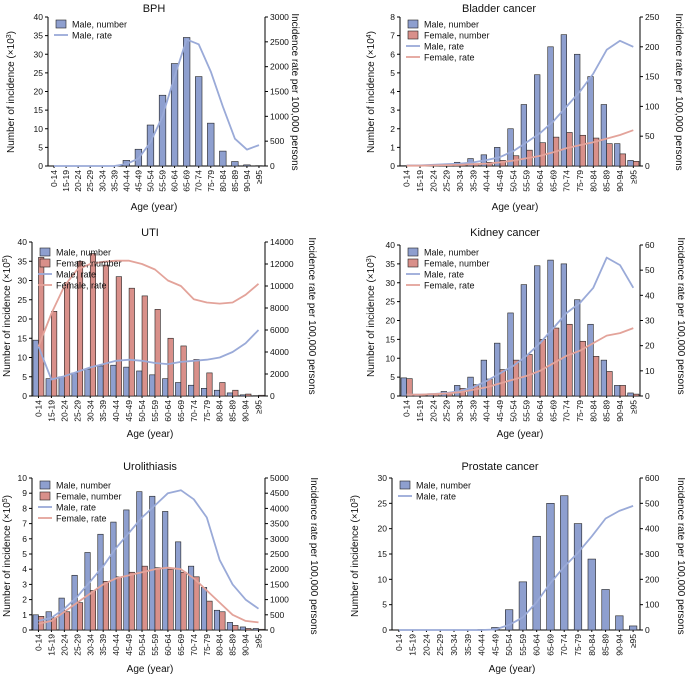 Image resolution: width=685 pixels, height=676 pixels. I want to click on x-tick-label: 15-19, so click(51, 411).